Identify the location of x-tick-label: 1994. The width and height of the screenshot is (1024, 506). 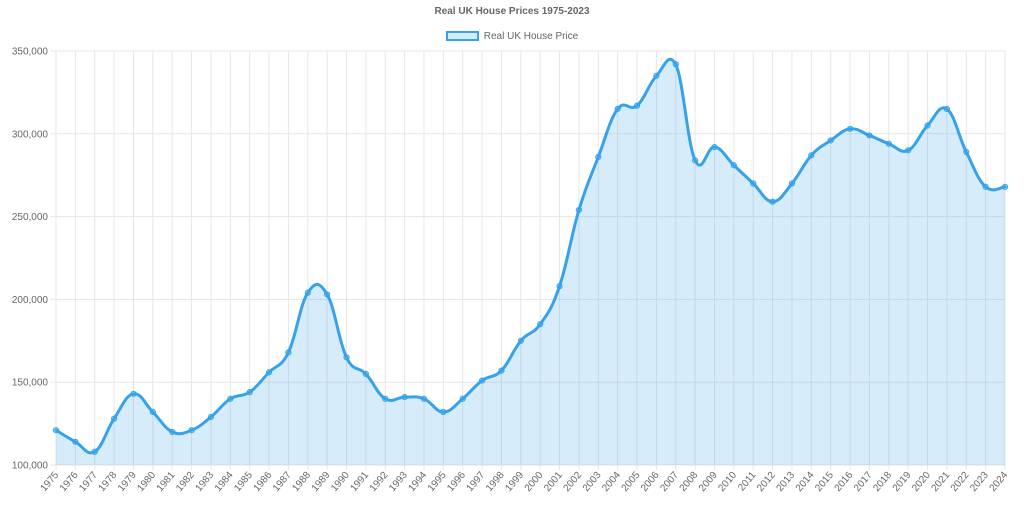
(418, 482).